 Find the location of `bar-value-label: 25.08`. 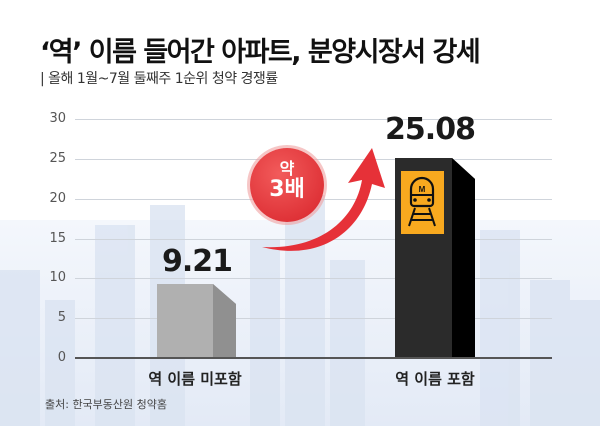

bar-value-label: 25.08 is located at coordinates (430, 129).